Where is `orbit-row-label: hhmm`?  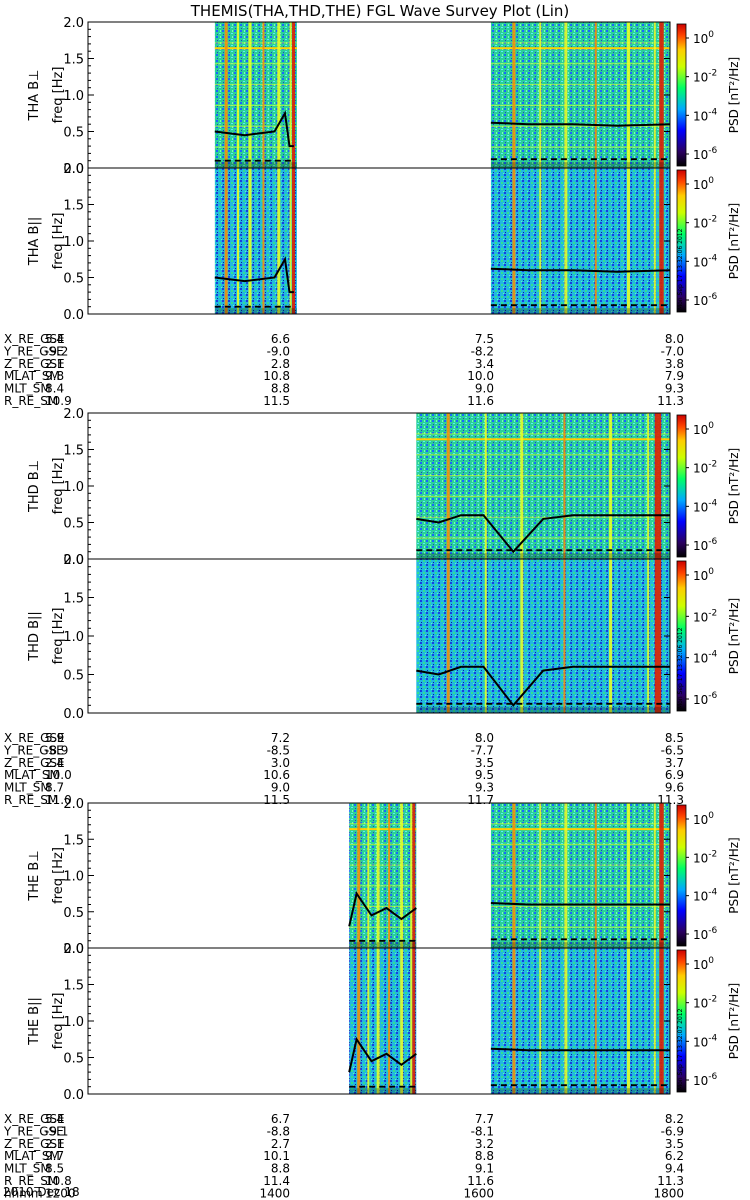 orbit-row-label: hhmm is located at coordinates (23, 1193).